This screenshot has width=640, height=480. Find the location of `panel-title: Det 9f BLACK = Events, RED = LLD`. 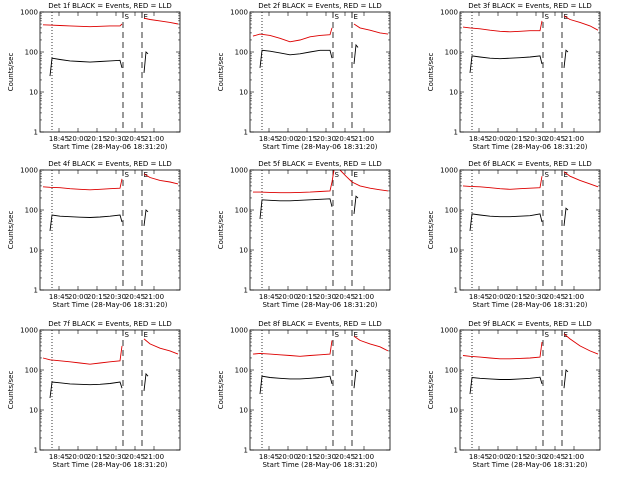

panel-title: Det 9f BLACK = Events, RED = LLD is located at coordinates (529, 324).